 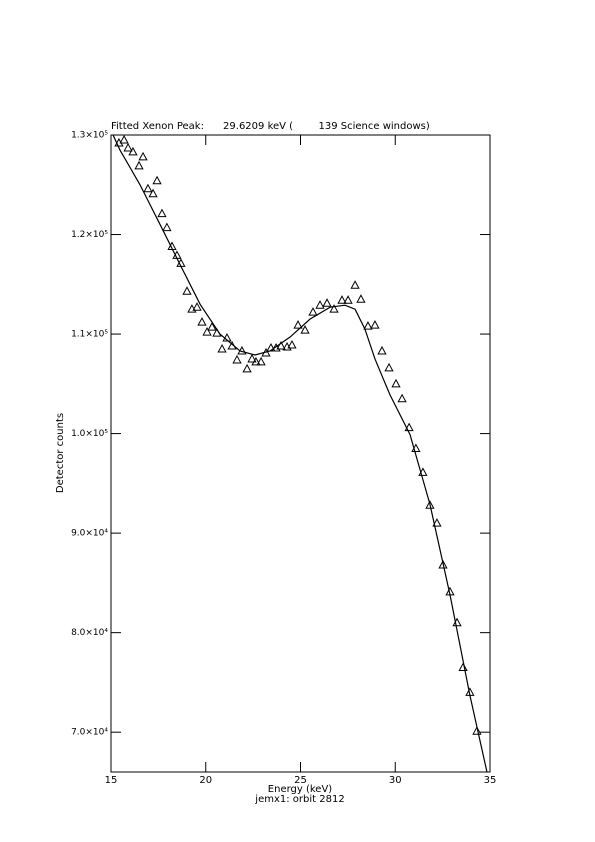 What do you see at coordinates (395, 780) in the screenshot?
I see `x-tick-label: 30` at bounding box center [395, 780].